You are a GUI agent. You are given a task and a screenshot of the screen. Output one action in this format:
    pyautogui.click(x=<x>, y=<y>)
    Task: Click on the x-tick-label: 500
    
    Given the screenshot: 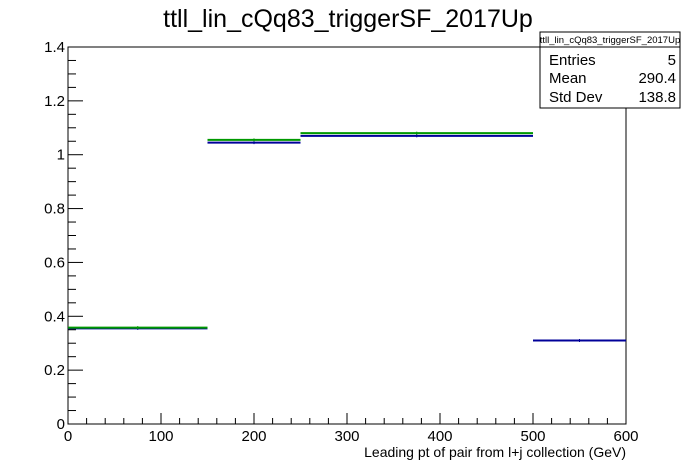 What is the action you would take?
    pyautogui.click(x=532, y=436)
    